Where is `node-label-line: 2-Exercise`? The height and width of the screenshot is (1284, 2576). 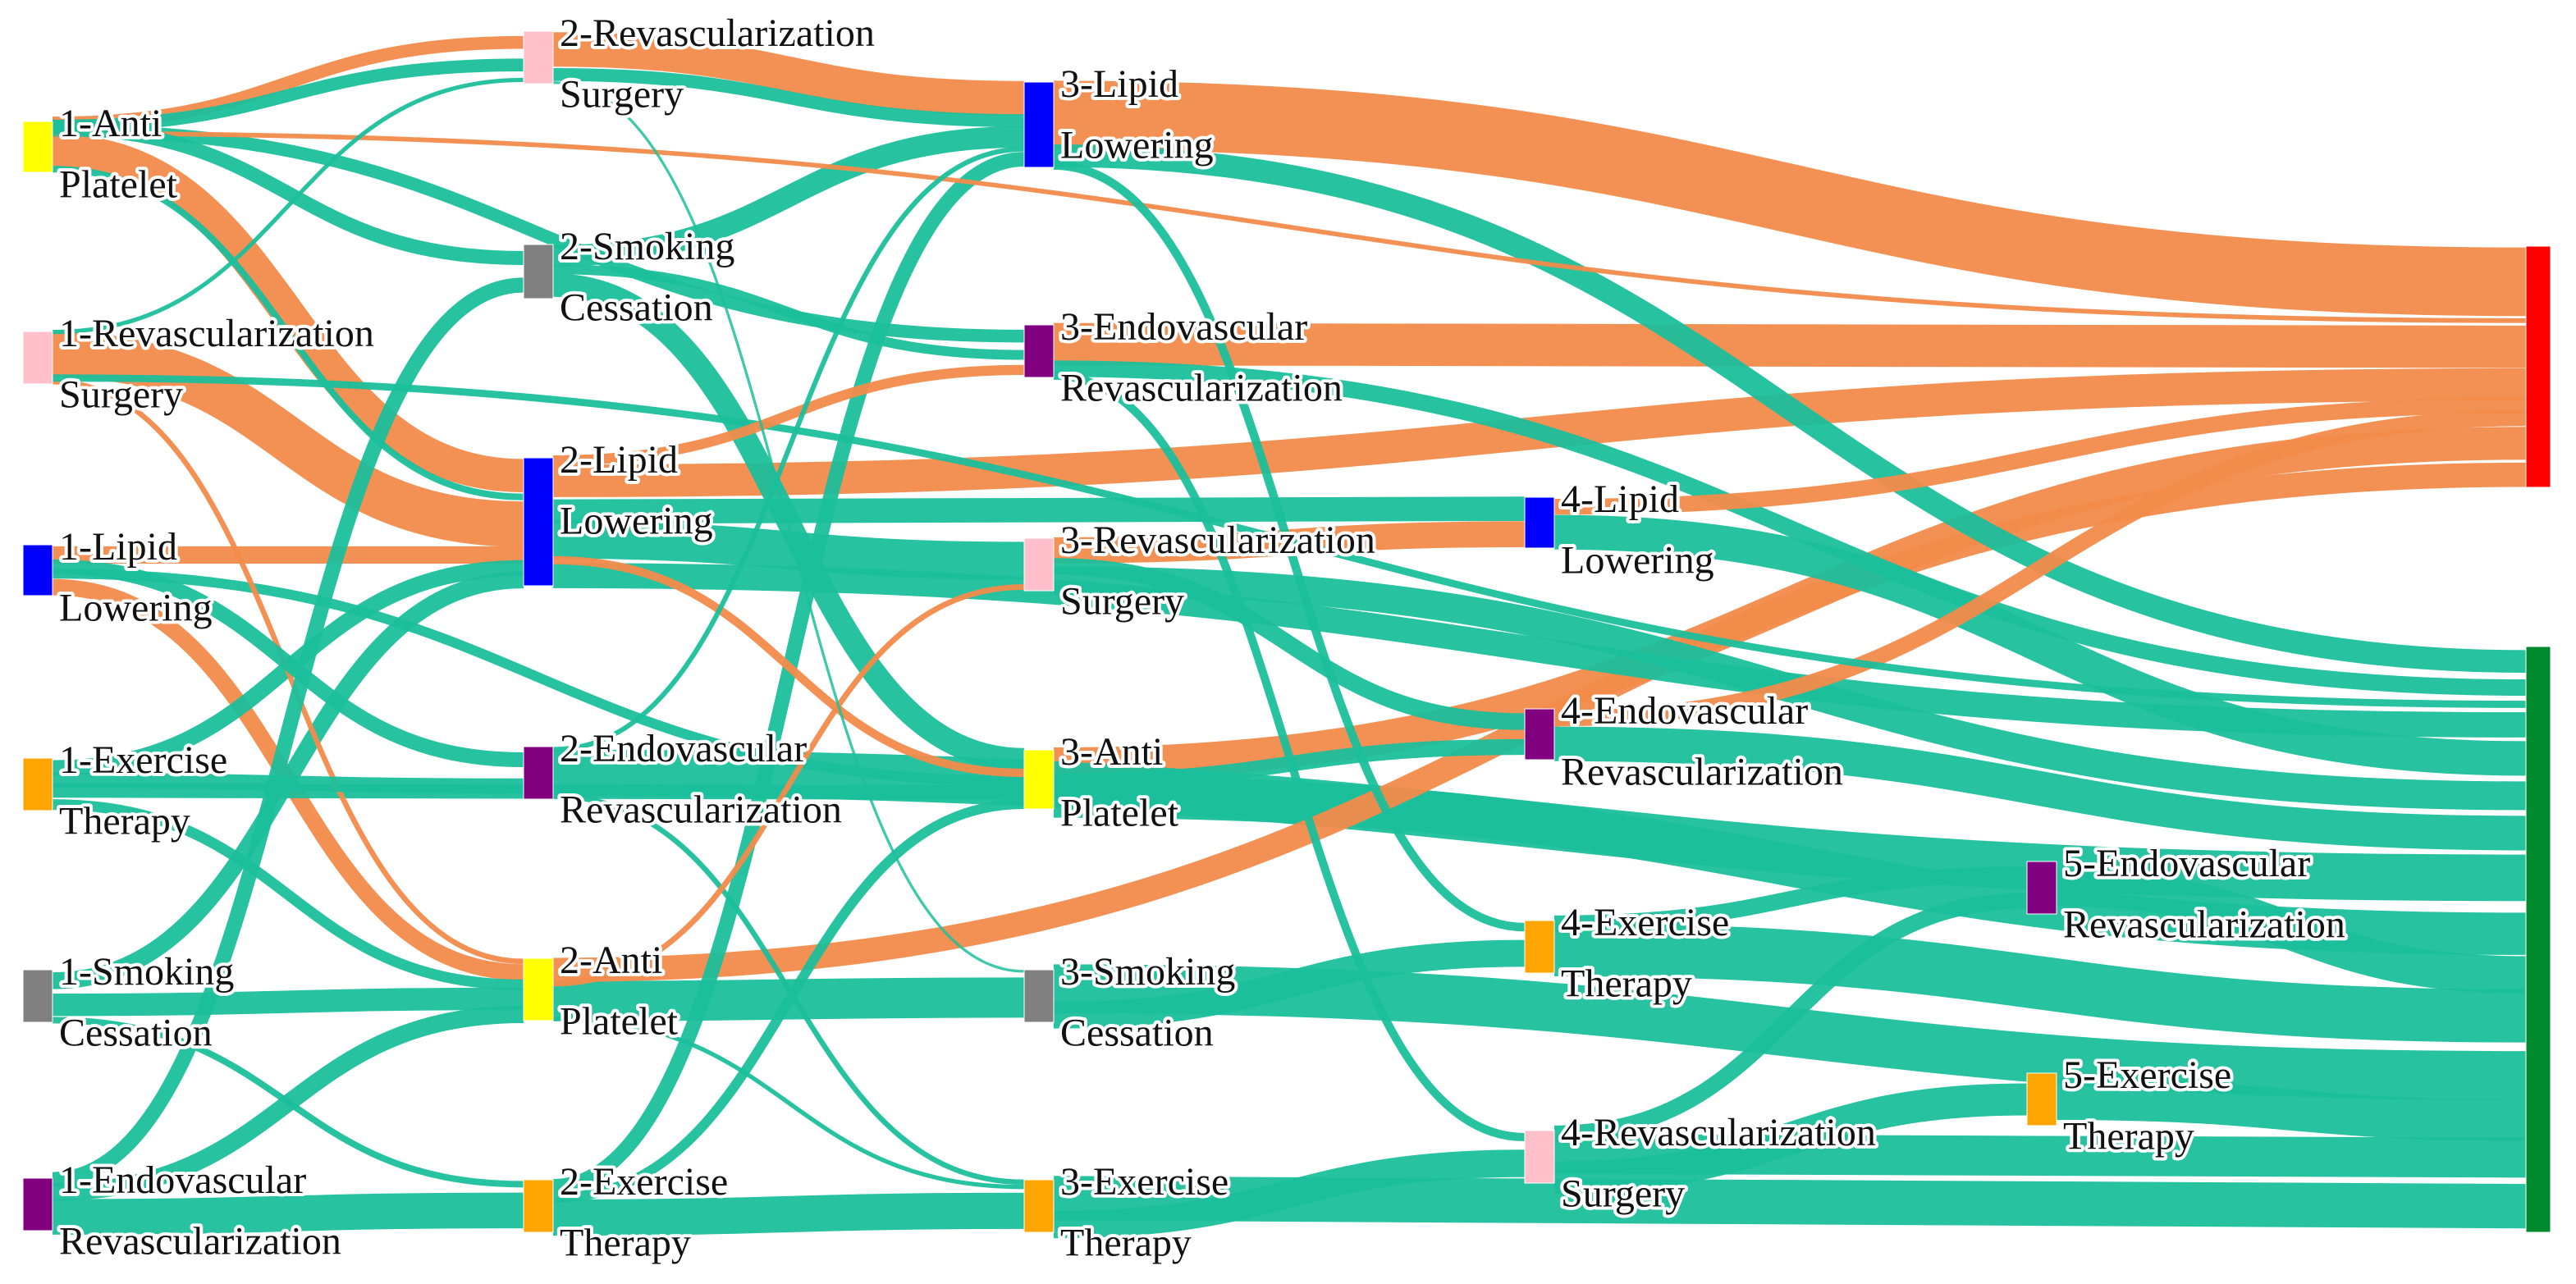 node-label-line: 2-Exercise is located at coordinates (644, 1182).